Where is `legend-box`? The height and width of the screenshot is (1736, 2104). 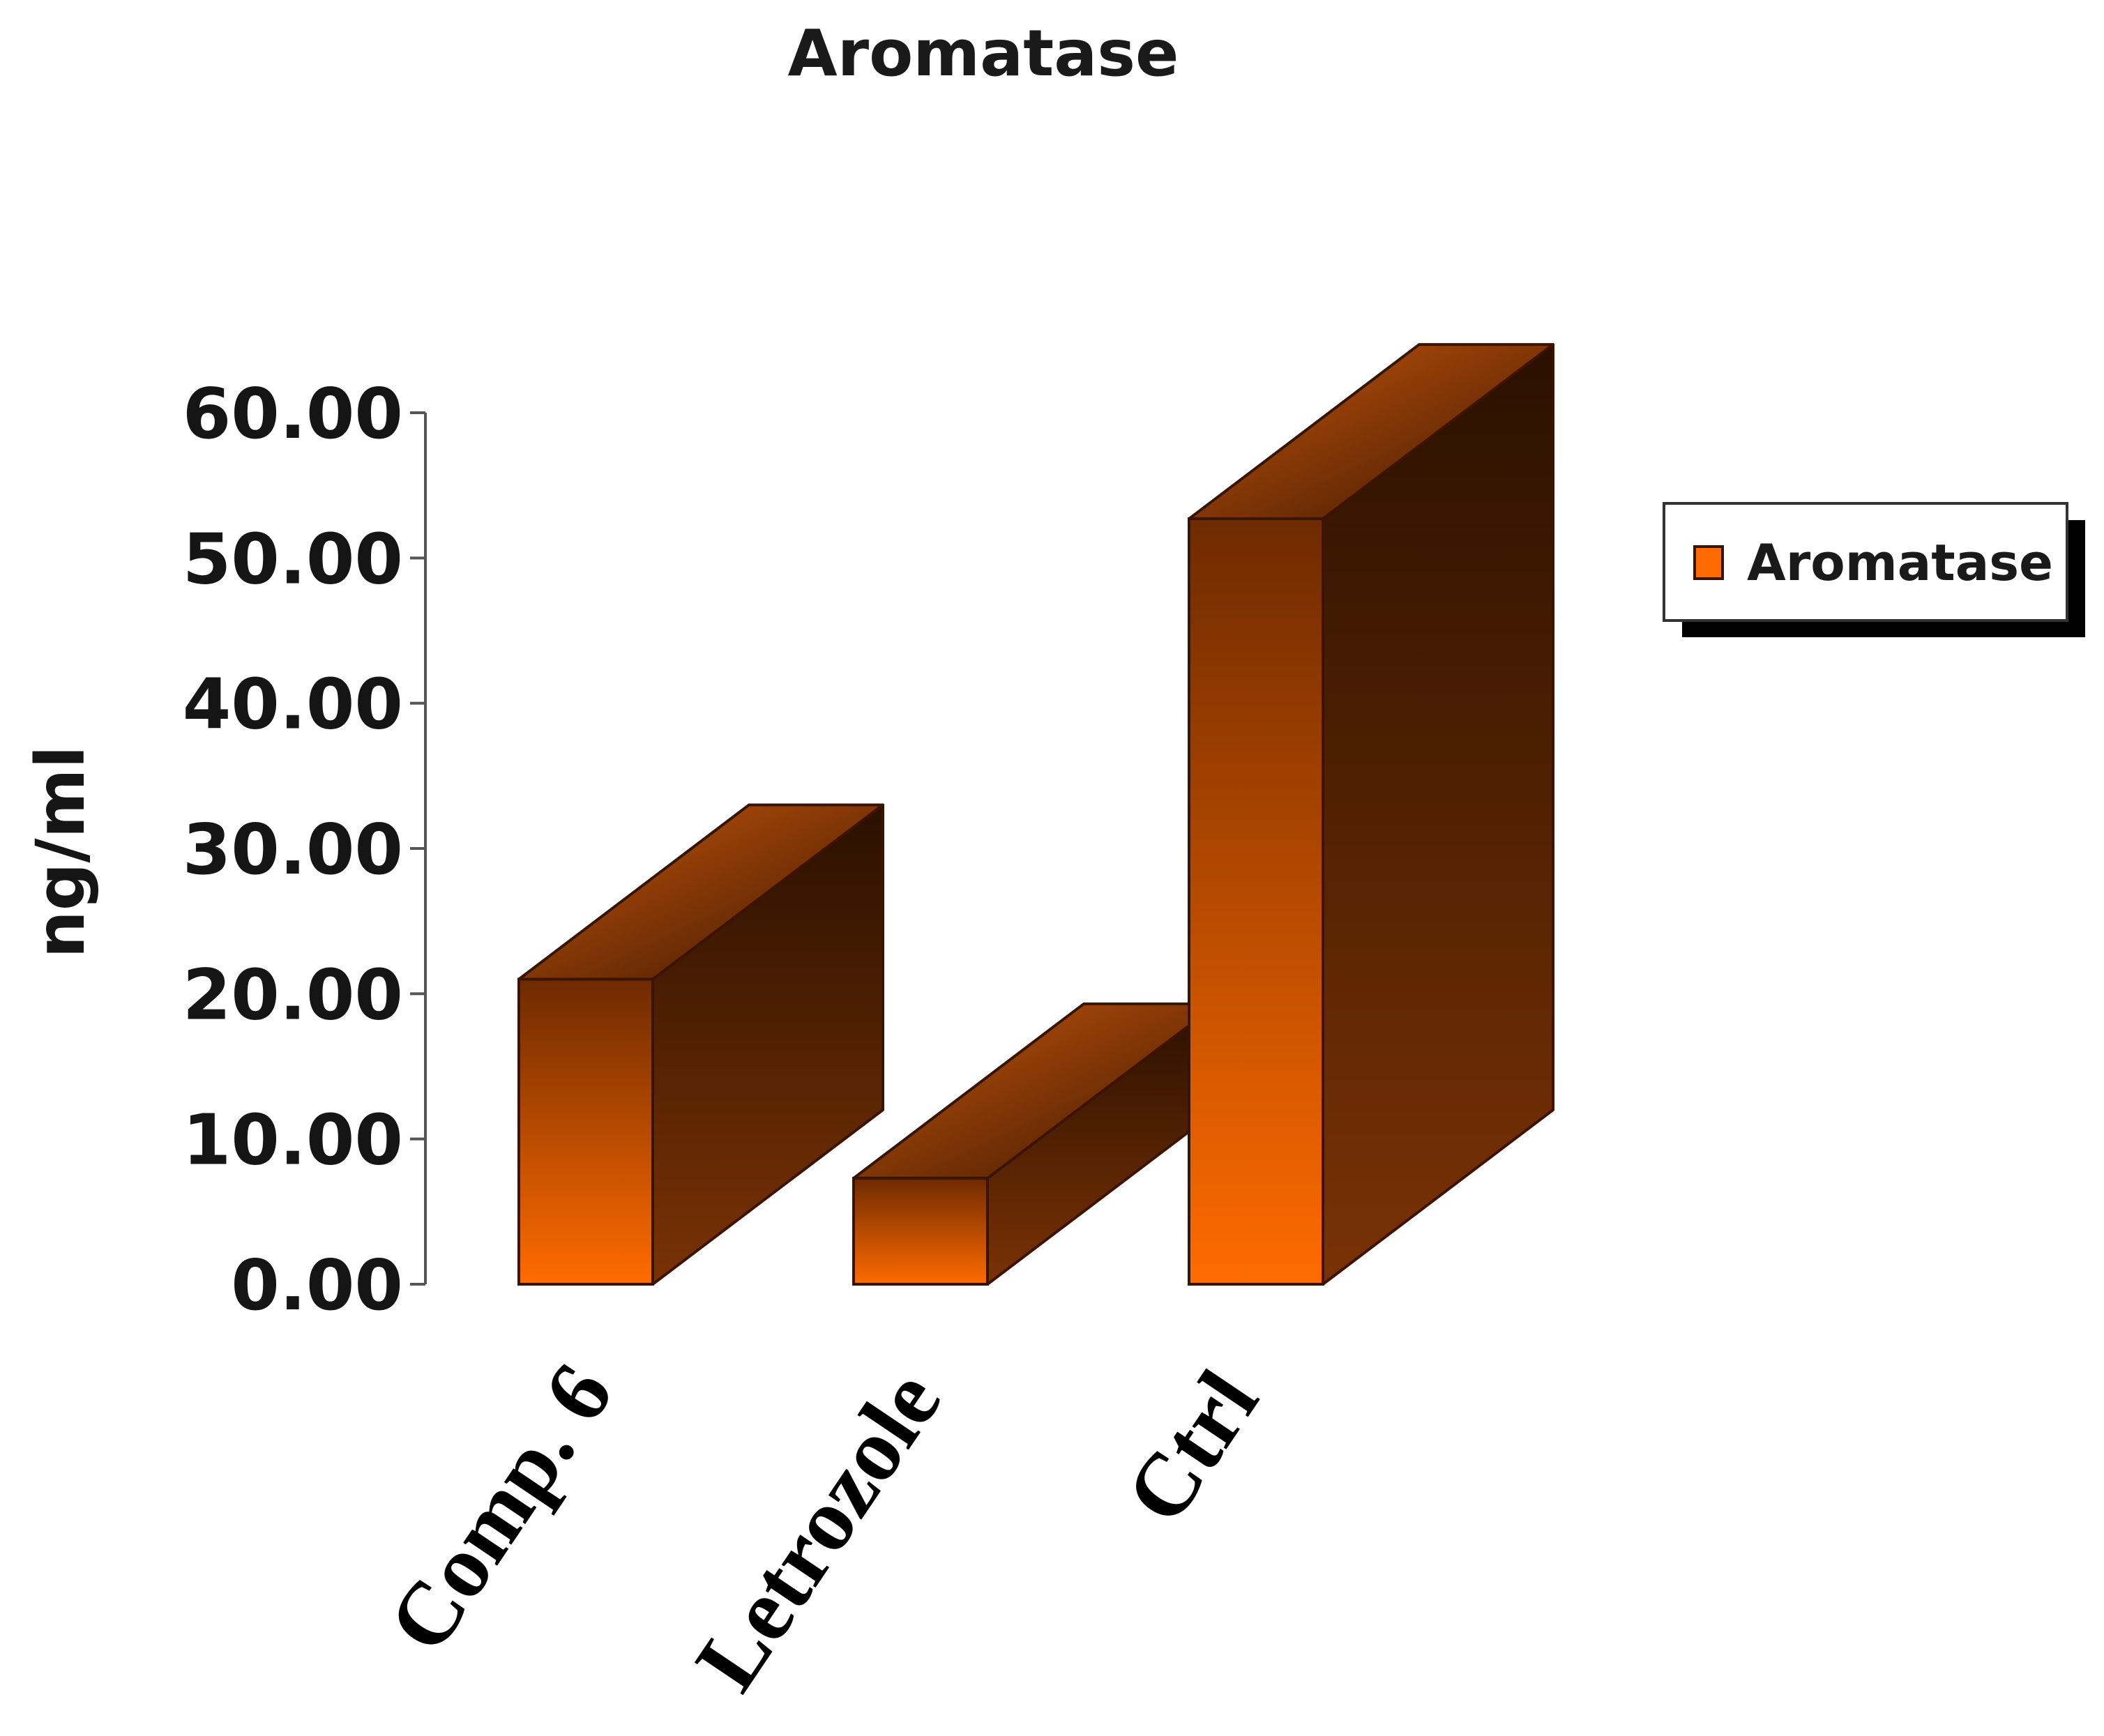
legend-box is located at coordinates (1865, 562).